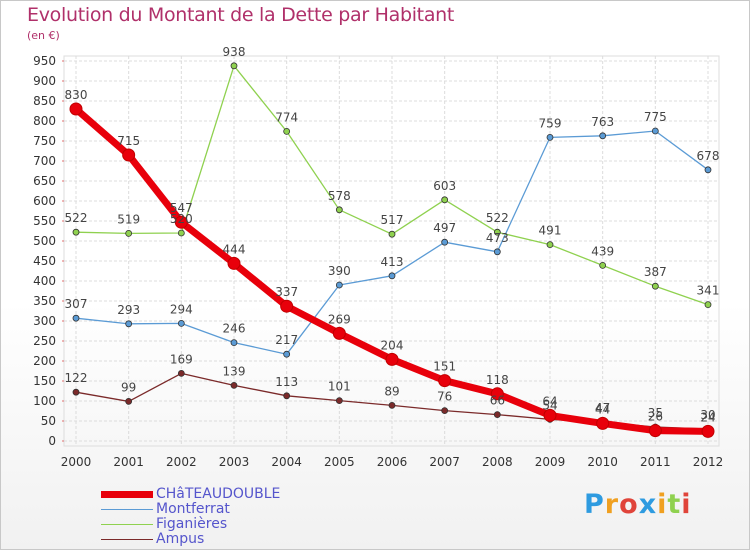 The height and width of the screenshot is (550, 750). Describe the element at coordinates (44, 261) in the screenshot. I see `y-tick-label: 450` at that location.